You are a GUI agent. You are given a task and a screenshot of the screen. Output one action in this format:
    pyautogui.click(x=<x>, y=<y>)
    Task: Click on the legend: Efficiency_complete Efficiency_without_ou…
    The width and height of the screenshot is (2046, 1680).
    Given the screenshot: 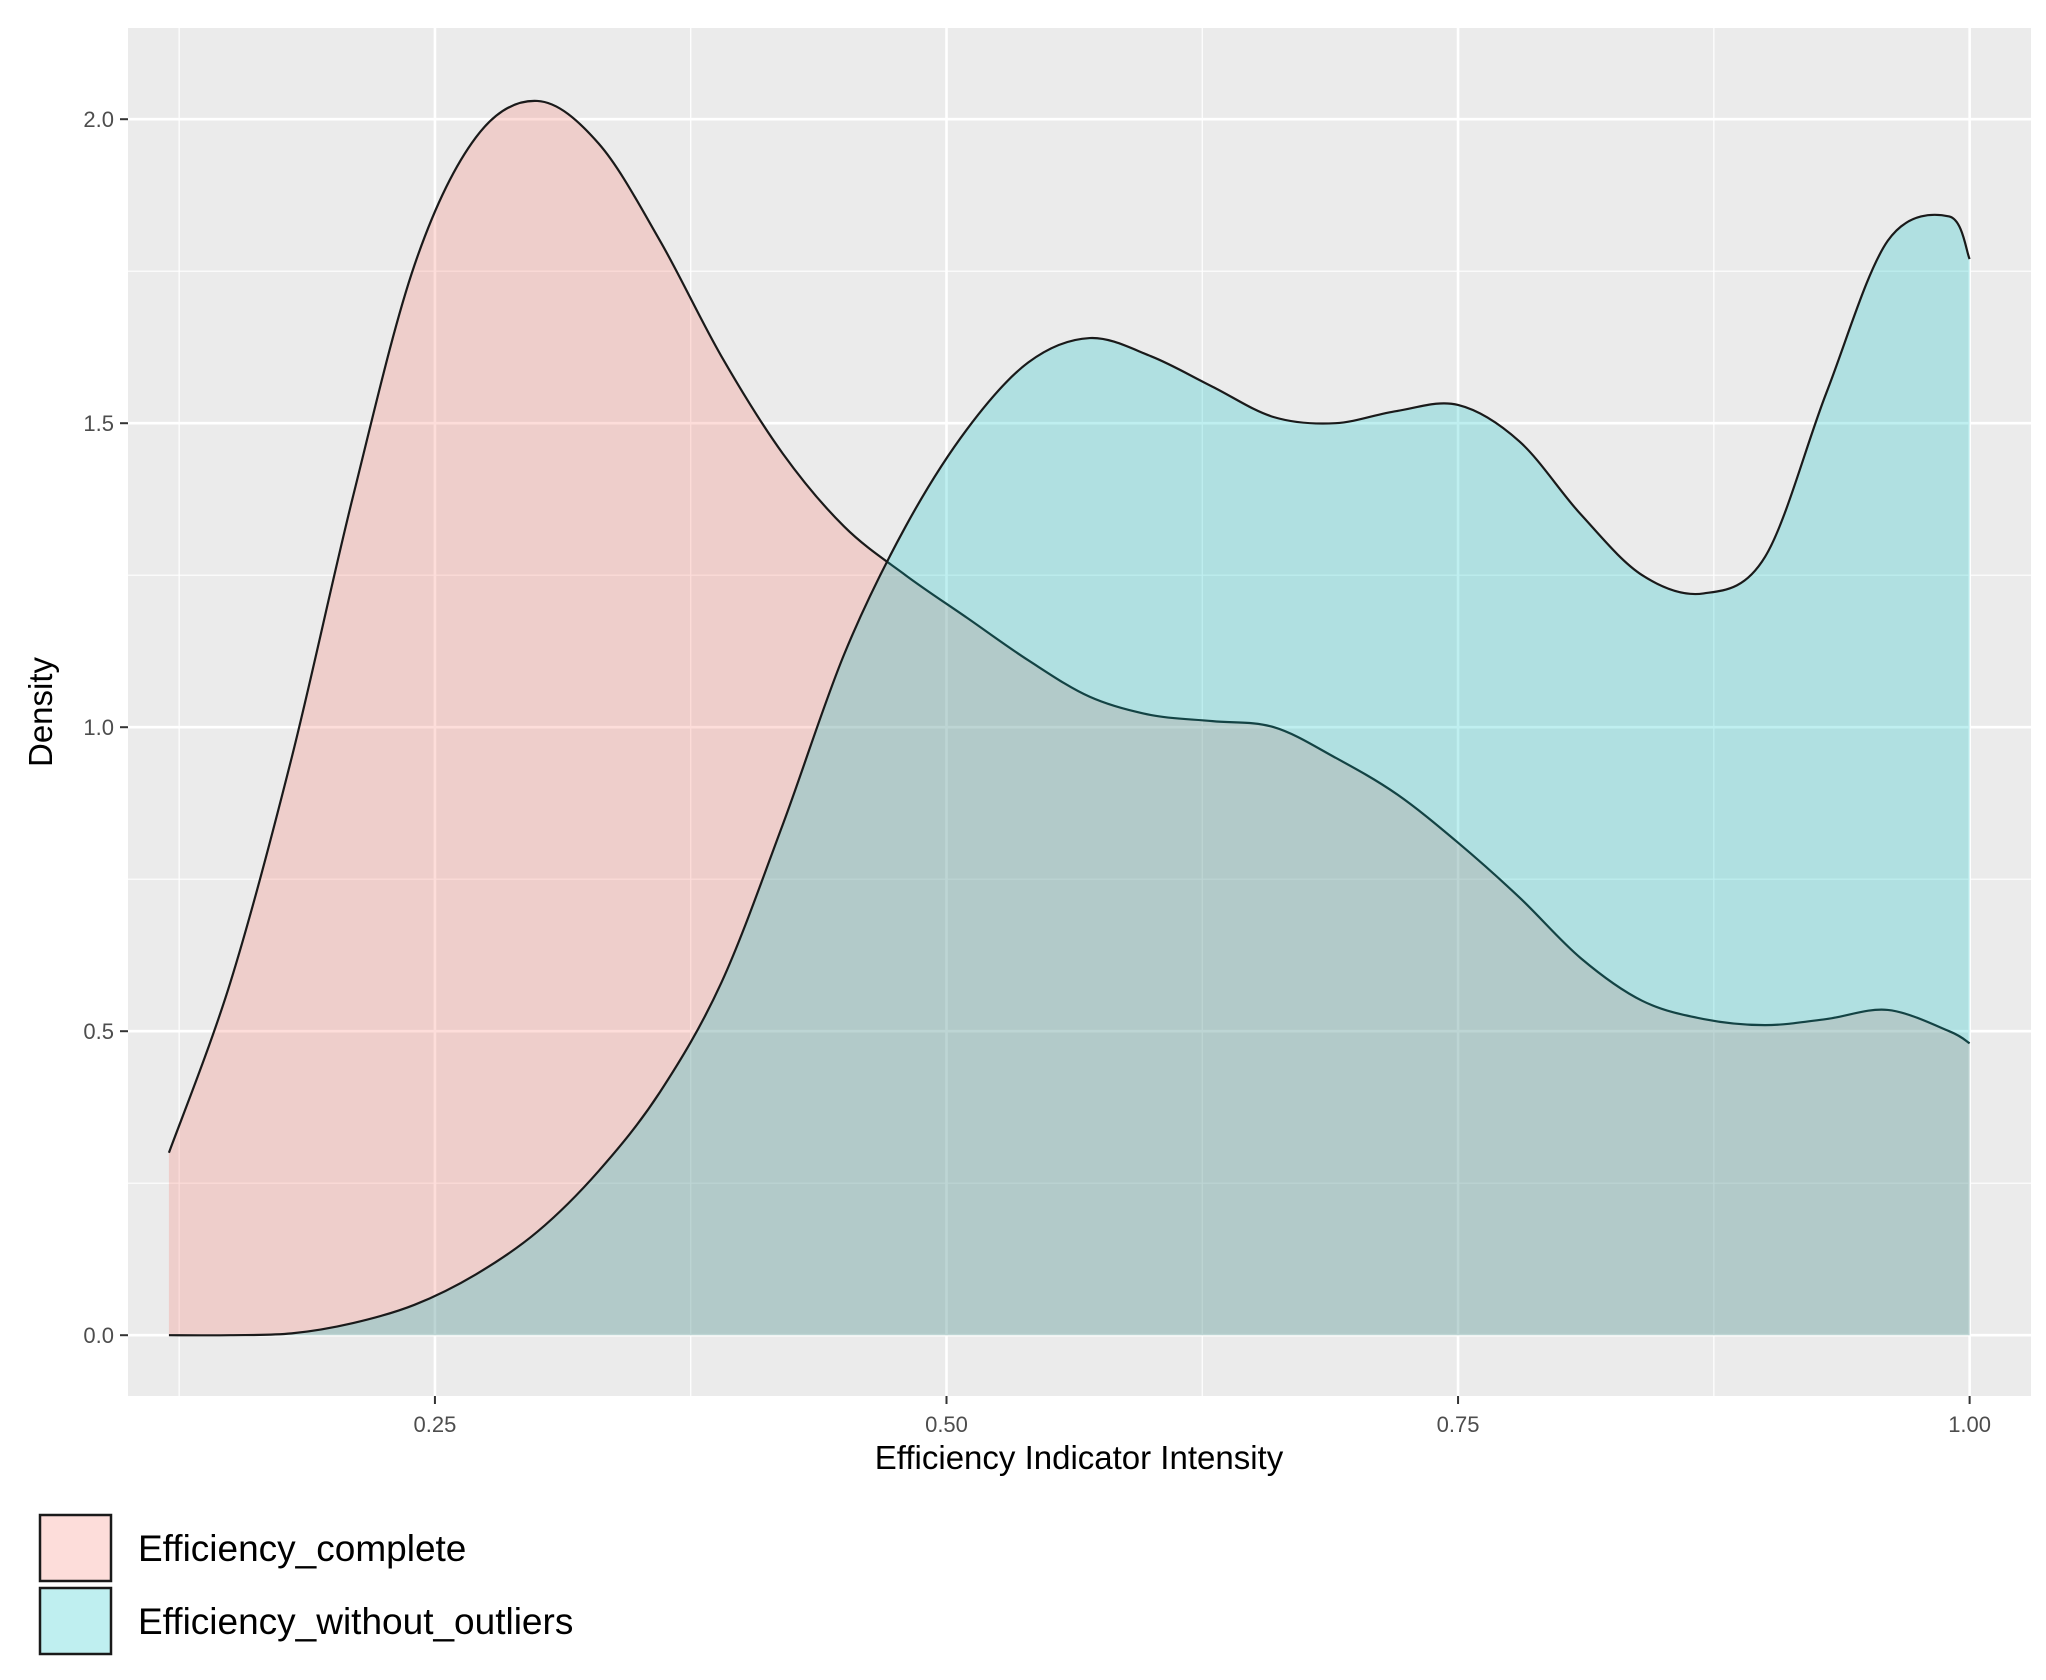 What is the action you would take?
    pyautogui.click(x=305, y=1584)
    